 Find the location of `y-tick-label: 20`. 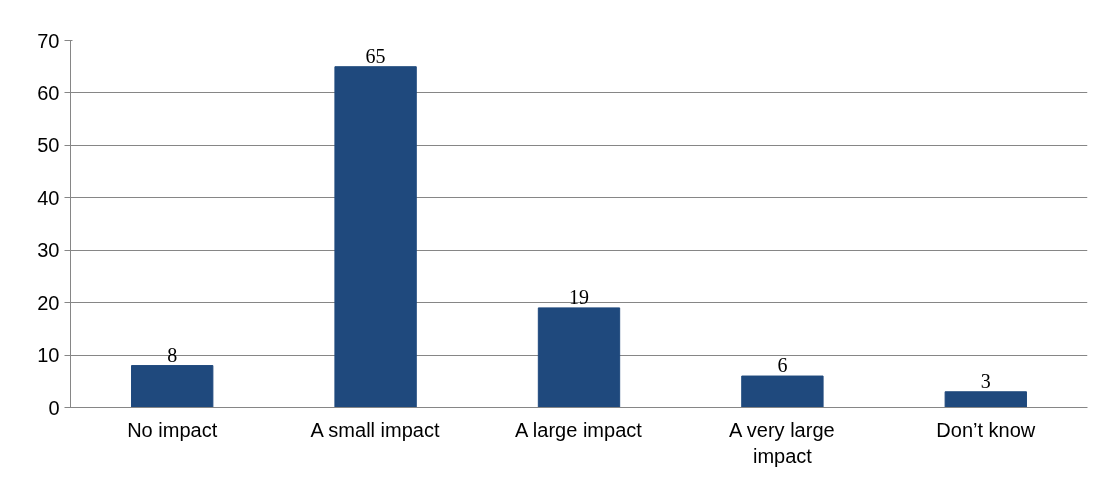

y-tick-label: 20 is located at coordinates (48, 302).